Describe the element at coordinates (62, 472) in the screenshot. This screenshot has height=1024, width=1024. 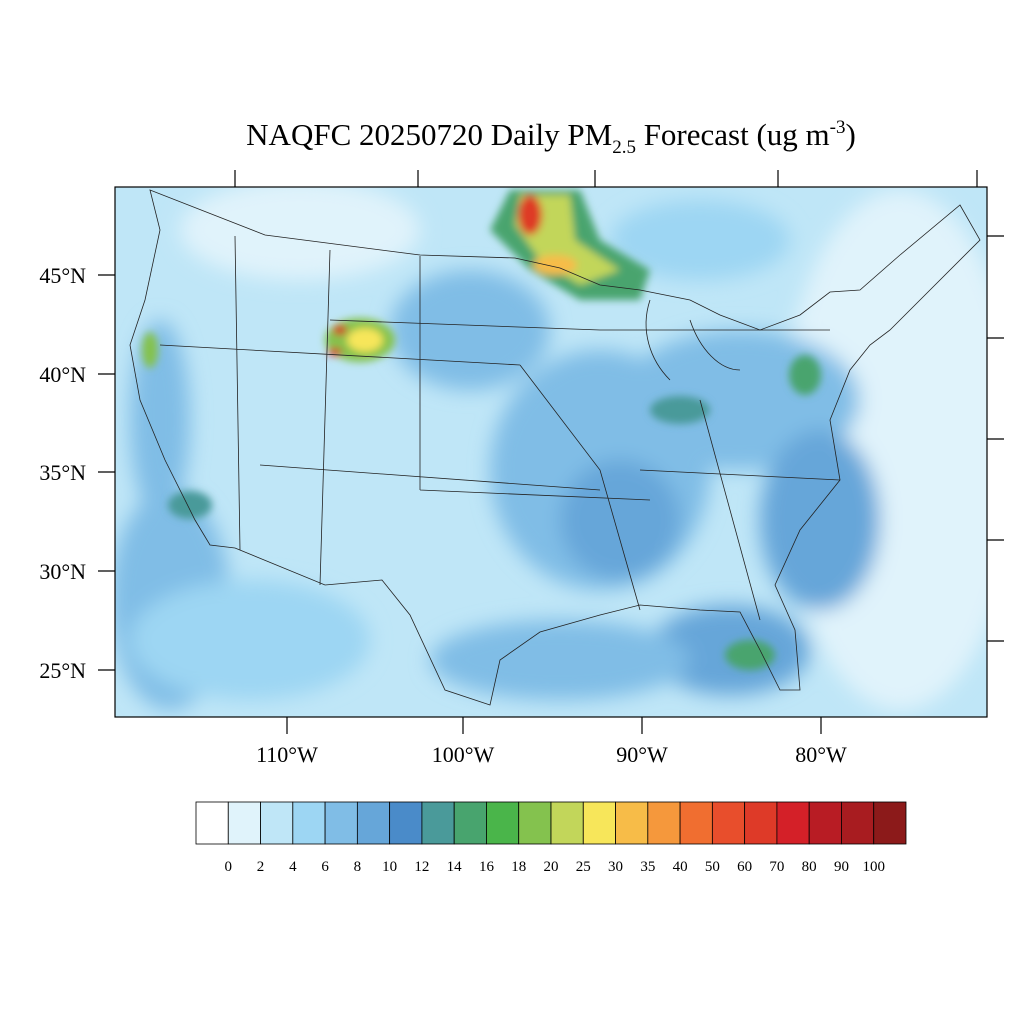
I see `lat-label: 35°N` at that location.